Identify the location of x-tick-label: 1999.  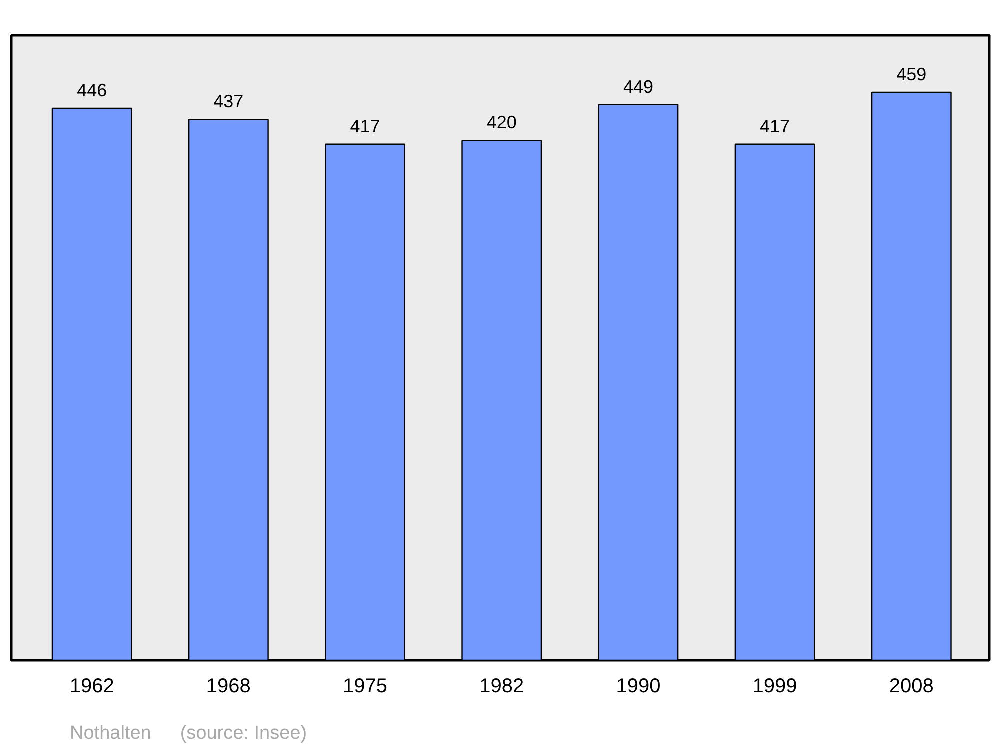
(775, 687).